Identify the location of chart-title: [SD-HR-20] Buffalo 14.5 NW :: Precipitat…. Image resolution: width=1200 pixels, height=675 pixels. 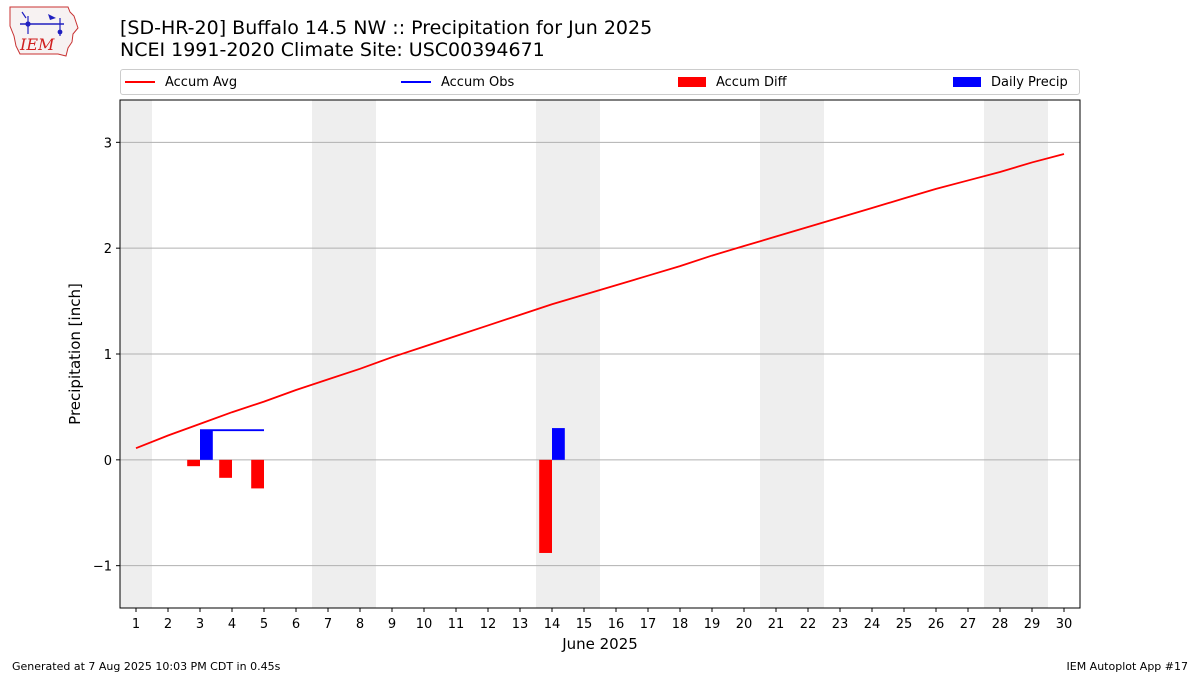
(386, 28).